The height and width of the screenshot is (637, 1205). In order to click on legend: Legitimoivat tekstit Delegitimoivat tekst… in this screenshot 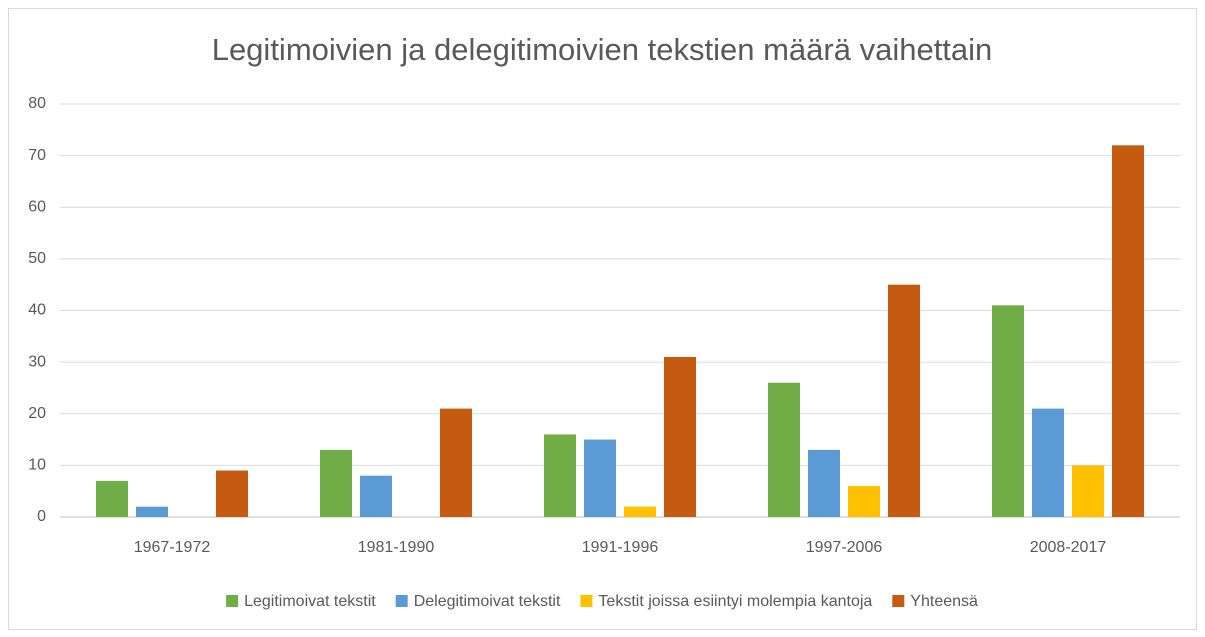, I will do `click(602, 601)`.